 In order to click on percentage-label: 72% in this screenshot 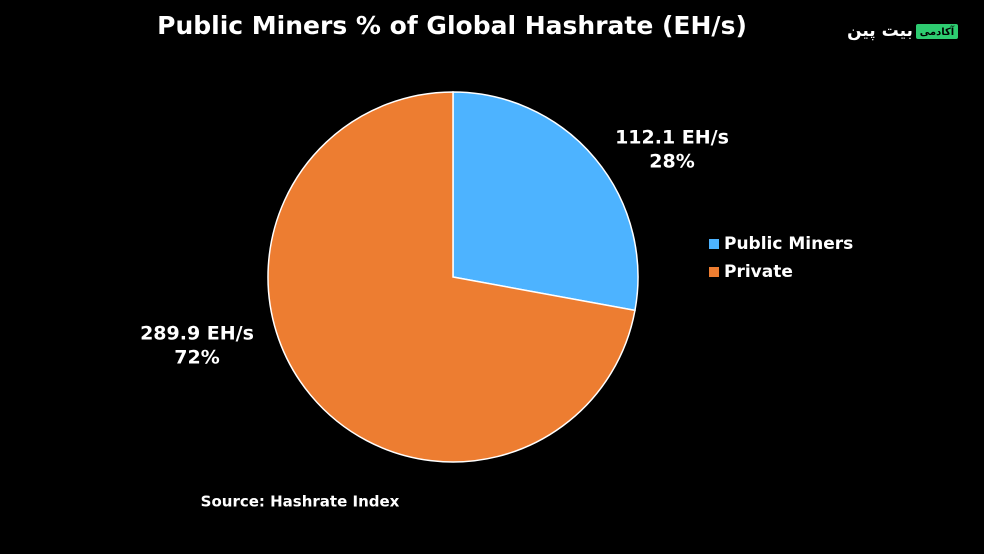, I will do `click(196, 358)`.